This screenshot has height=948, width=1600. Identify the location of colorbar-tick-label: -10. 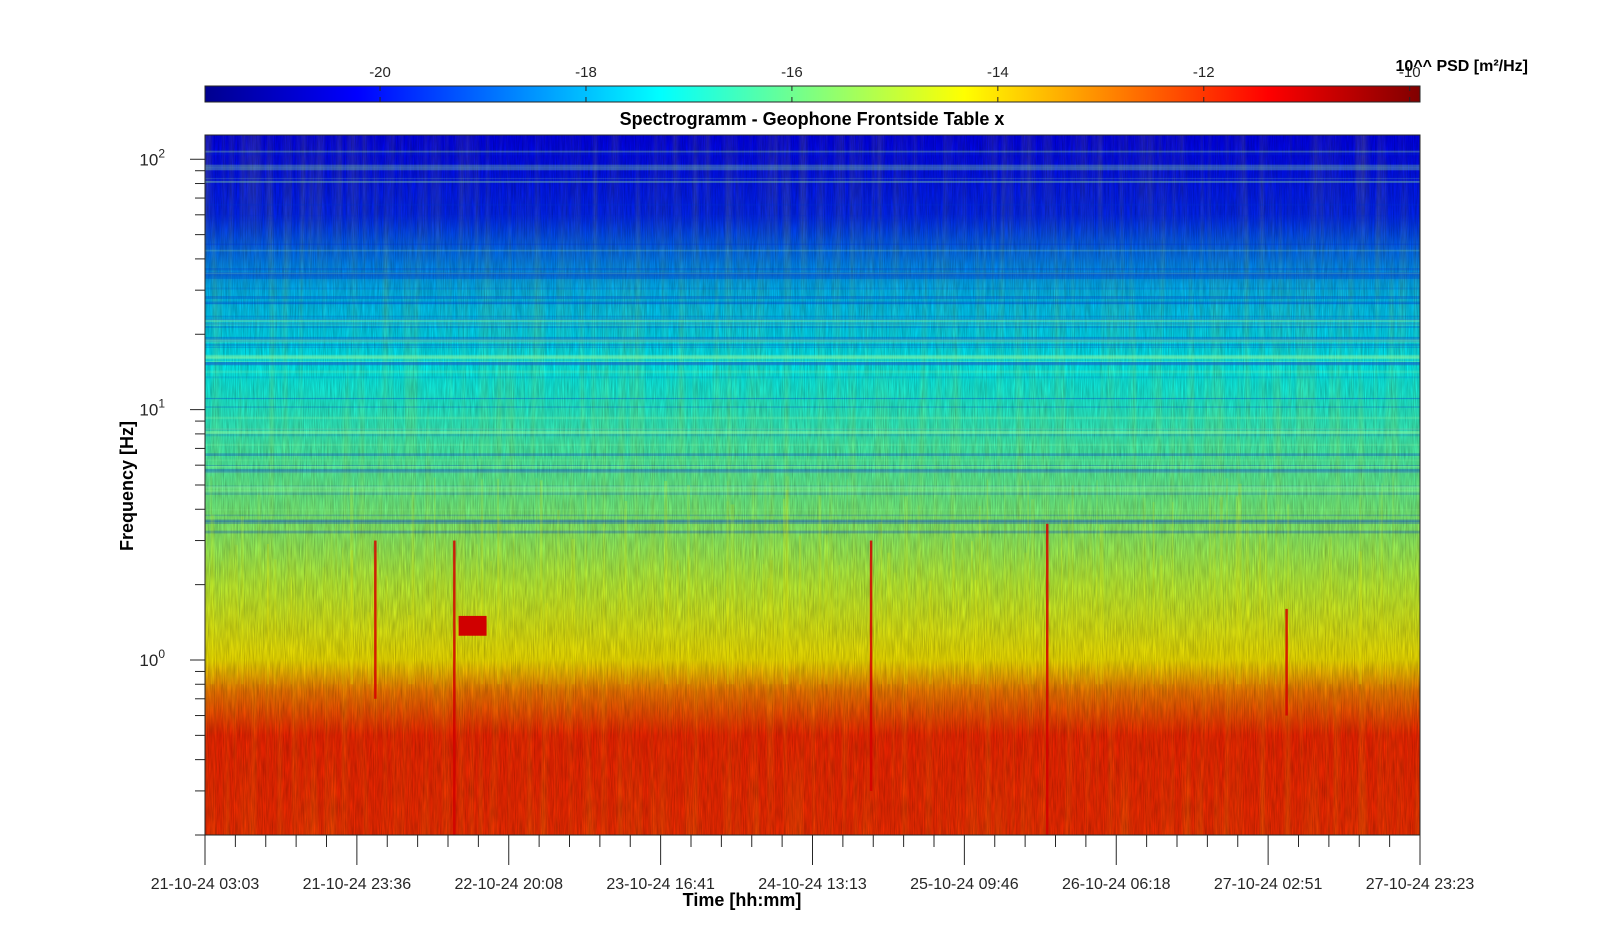
(1410, 72).